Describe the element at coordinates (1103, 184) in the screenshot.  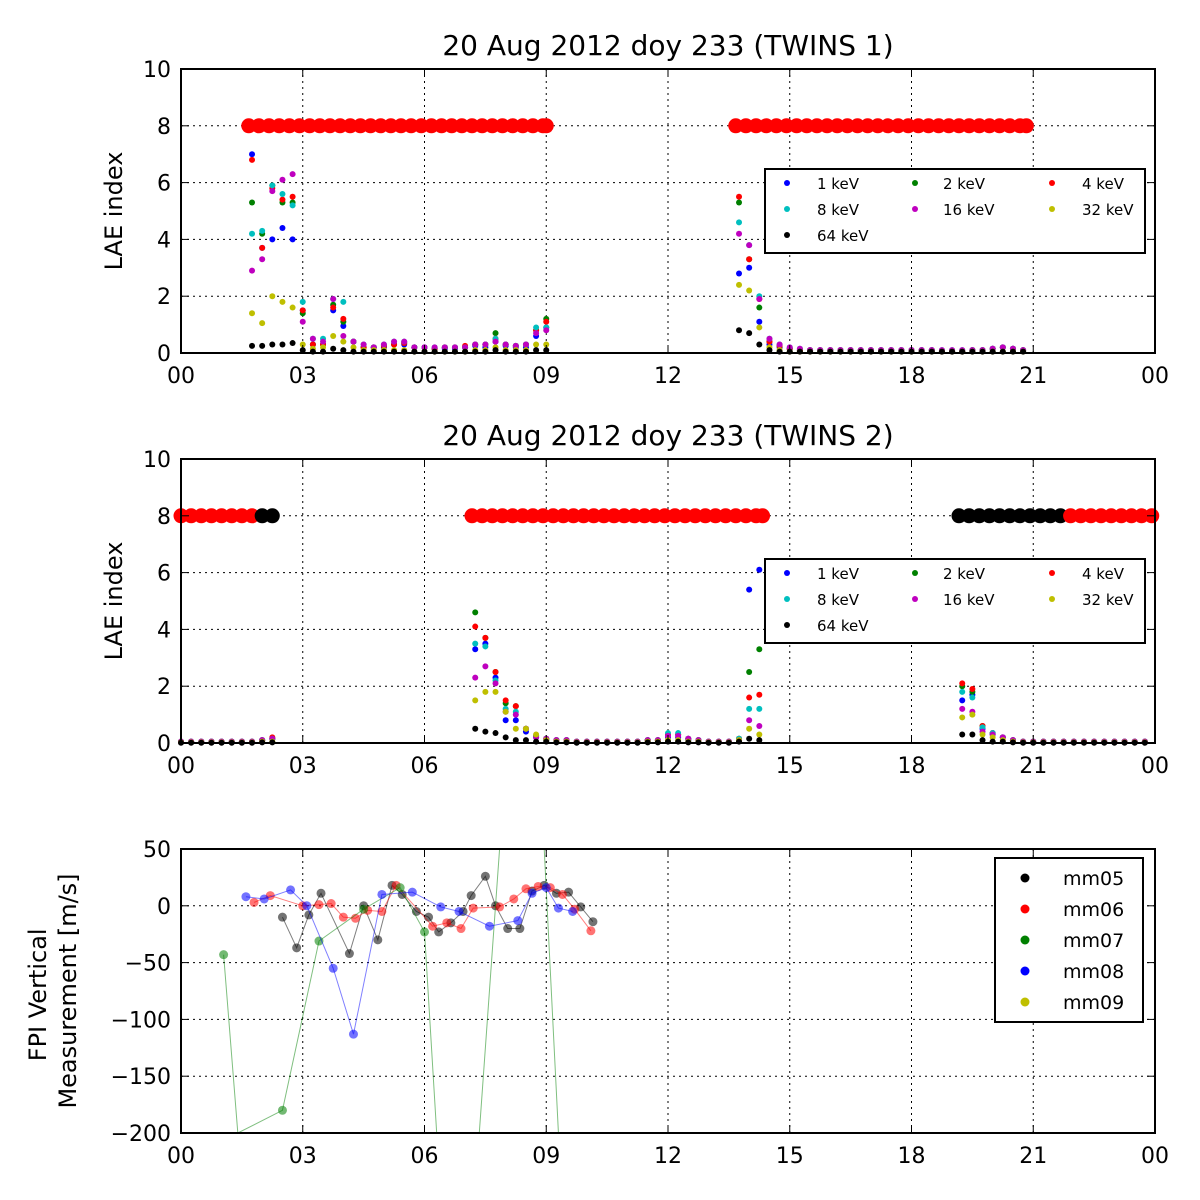
I see `legend-label: 4 keV` at that location.